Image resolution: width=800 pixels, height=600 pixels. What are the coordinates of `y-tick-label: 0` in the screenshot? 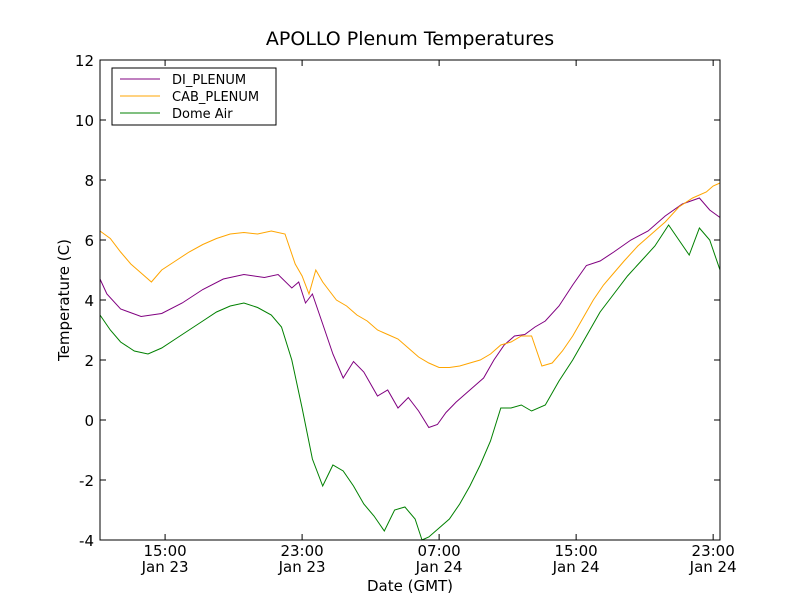 It's located at (89, 421).